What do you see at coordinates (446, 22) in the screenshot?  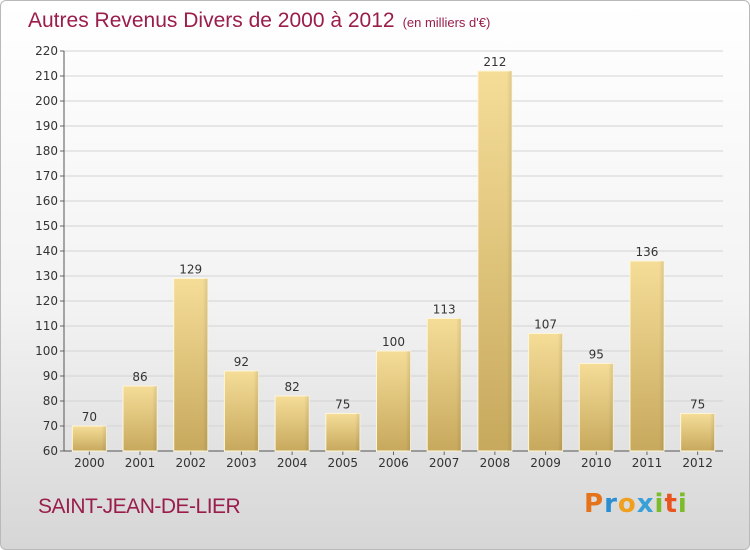 I see `title-unit: (en milliers d'€)` at bounding box center [446, 22].